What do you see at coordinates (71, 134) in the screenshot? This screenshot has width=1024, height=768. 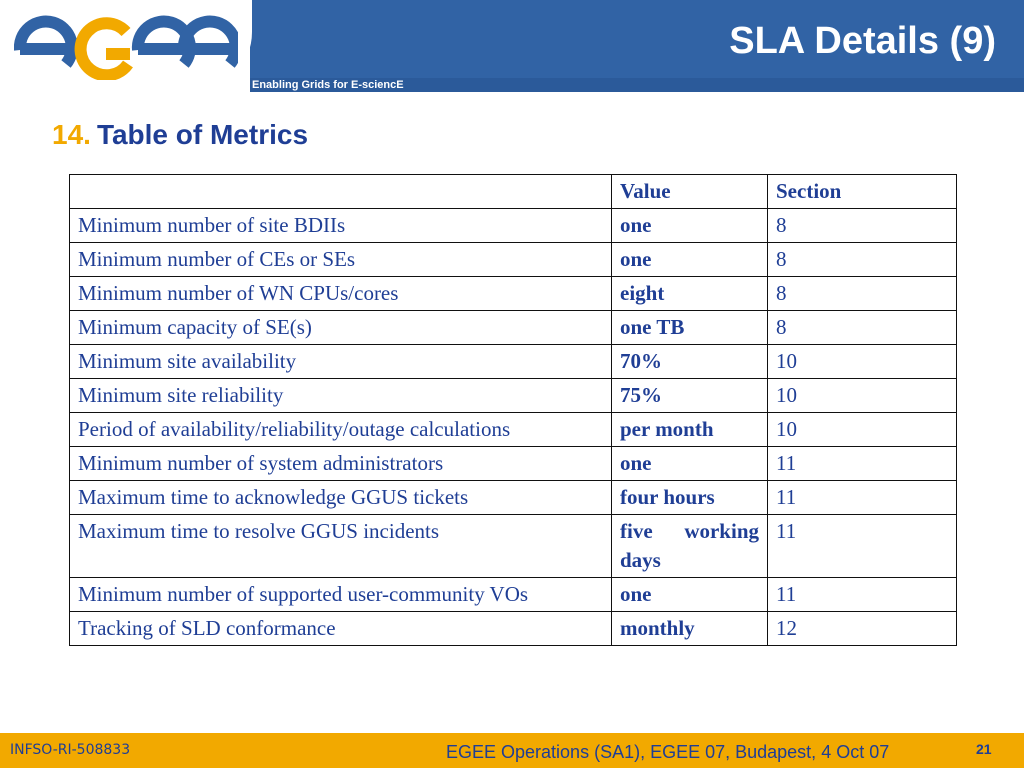 I see `section-number: 14.` at bounding box center [71, 134].